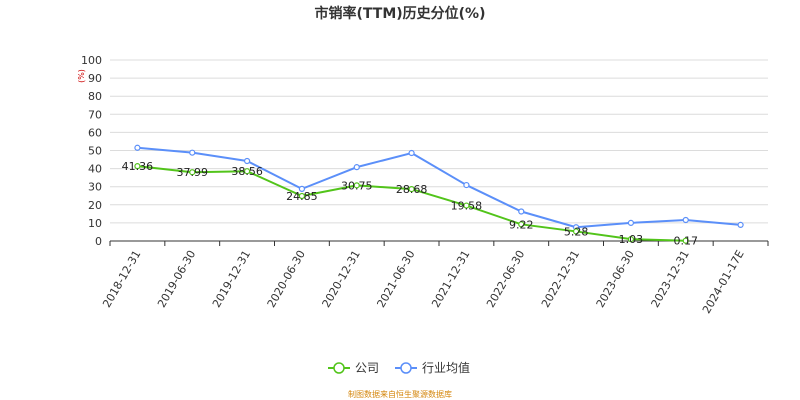  What do you see at coordinates (395, 279) in the screenshot?
I see `x-tick-label: 2021-06-30` at bounding box center [395, 279].